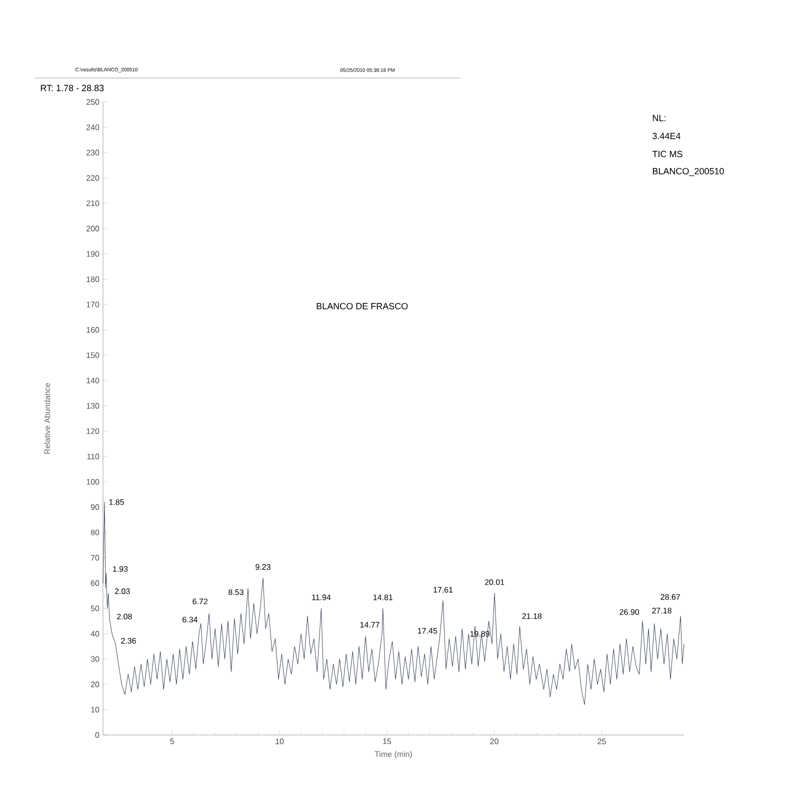  I want to click on x-tick-label: 25, so click(602, 741).